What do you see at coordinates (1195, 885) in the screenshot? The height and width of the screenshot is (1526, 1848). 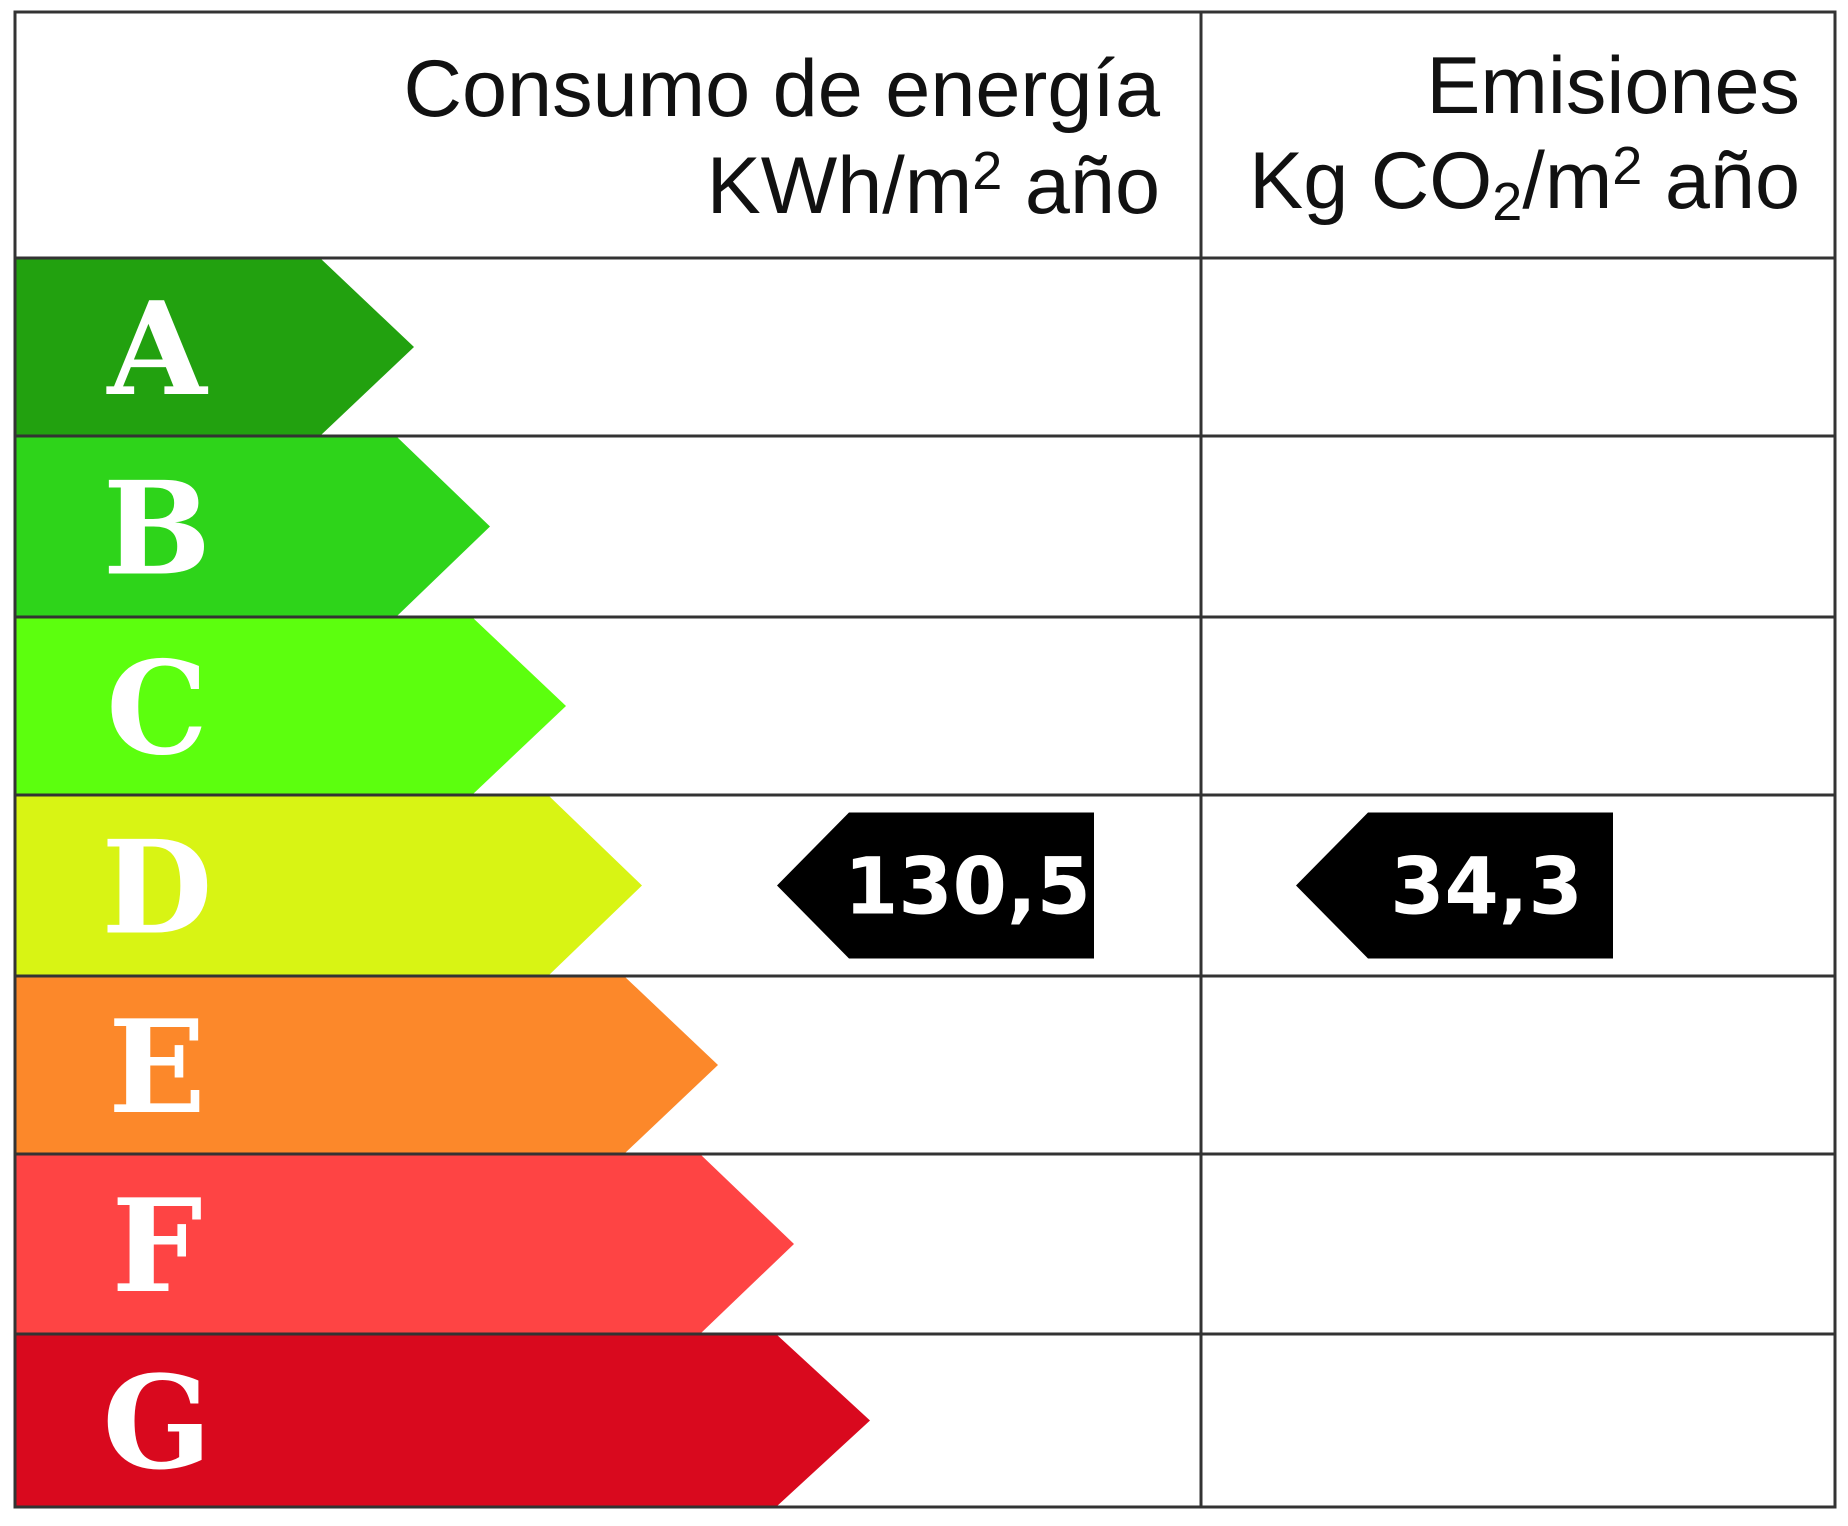 I see `rating-markers: 130,5 34,3` at bounding box center [1195, 885].